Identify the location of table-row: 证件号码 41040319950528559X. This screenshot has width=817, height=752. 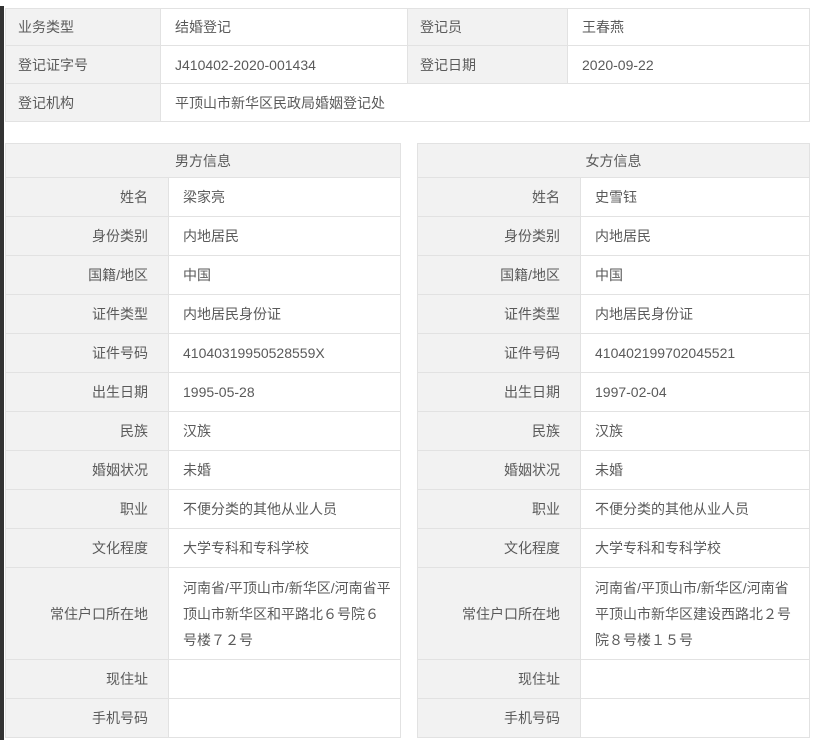
(203, 353).